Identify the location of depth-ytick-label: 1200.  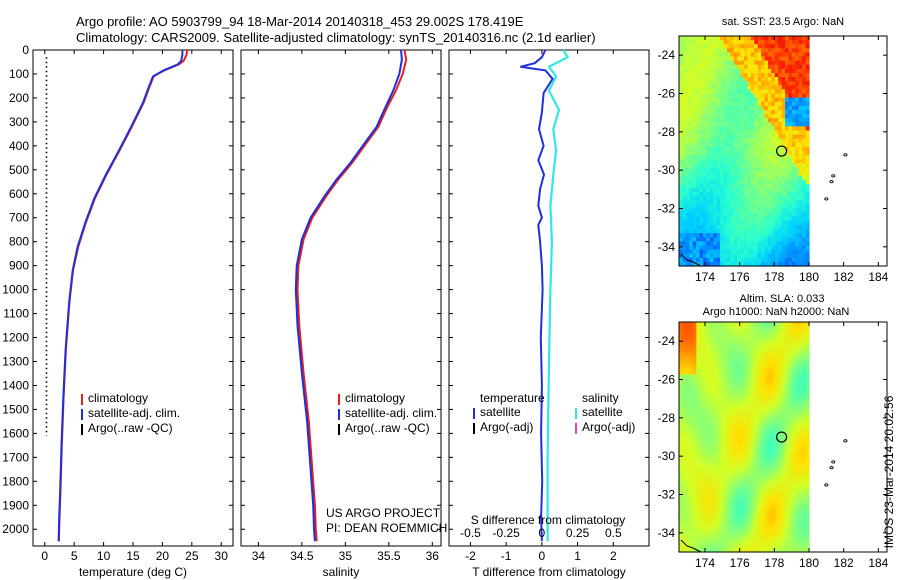
(15, 338).